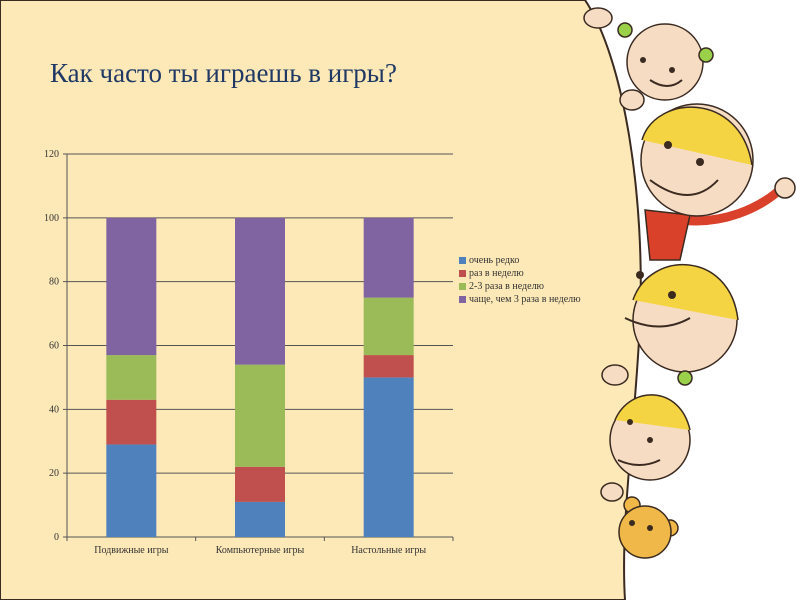  I want to click on y-tick-label: 120, so click(51, 154).